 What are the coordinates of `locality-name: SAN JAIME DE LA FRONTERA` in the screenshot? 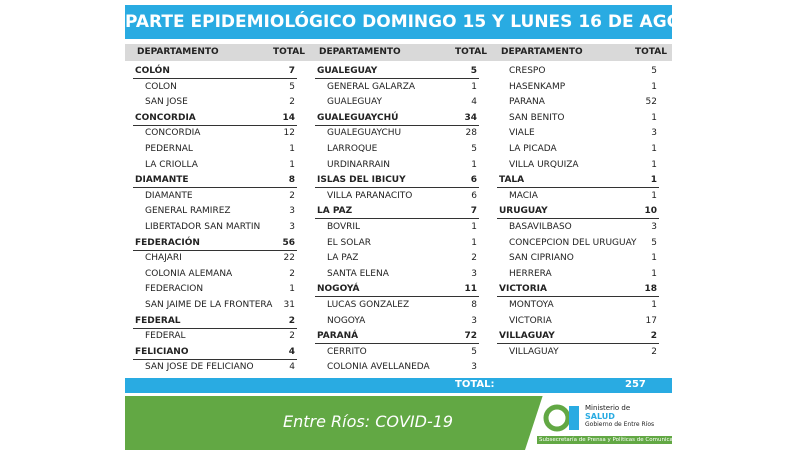 It's located at (209, 305).